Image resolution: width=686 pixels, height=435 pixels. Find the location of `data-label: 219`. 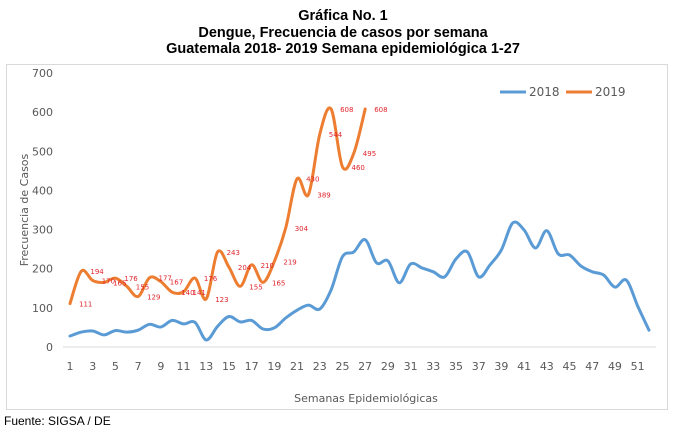

data-label: 219 is located at coordinates (289, 262).